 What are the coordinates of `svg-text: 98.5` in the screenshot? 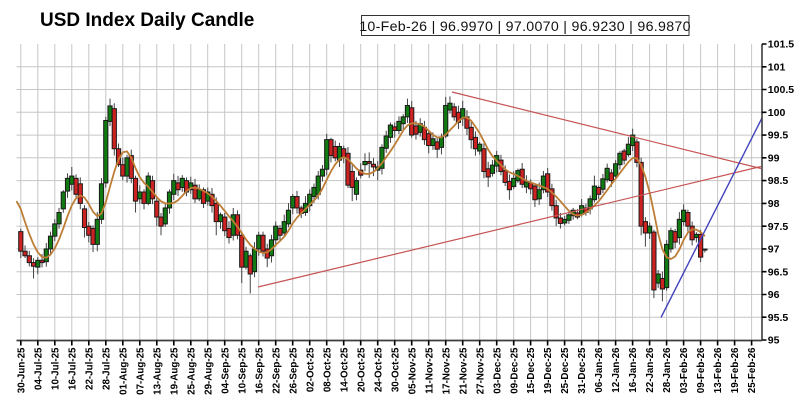 It's located at (778, 181).